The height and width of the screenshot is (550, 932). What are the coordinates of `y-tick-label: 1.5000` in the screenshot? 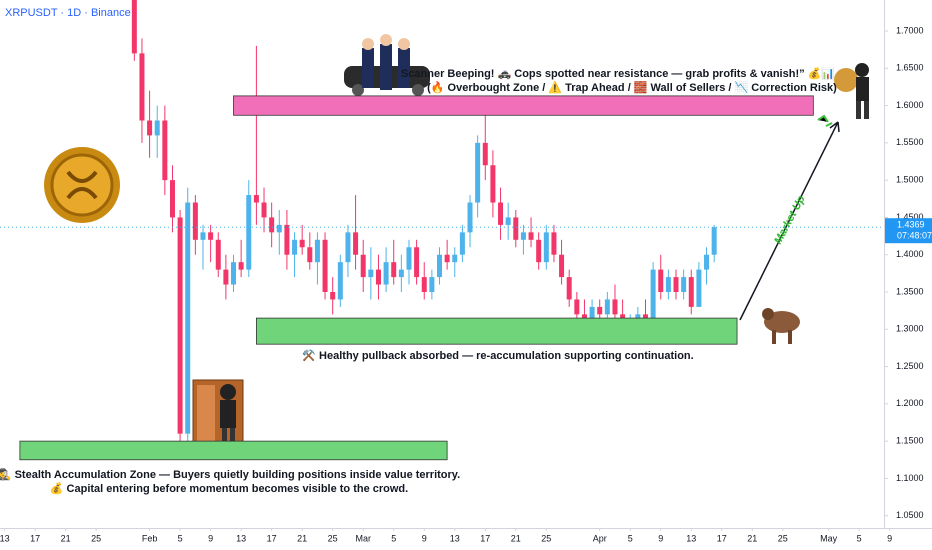 It's located at (910, 180).